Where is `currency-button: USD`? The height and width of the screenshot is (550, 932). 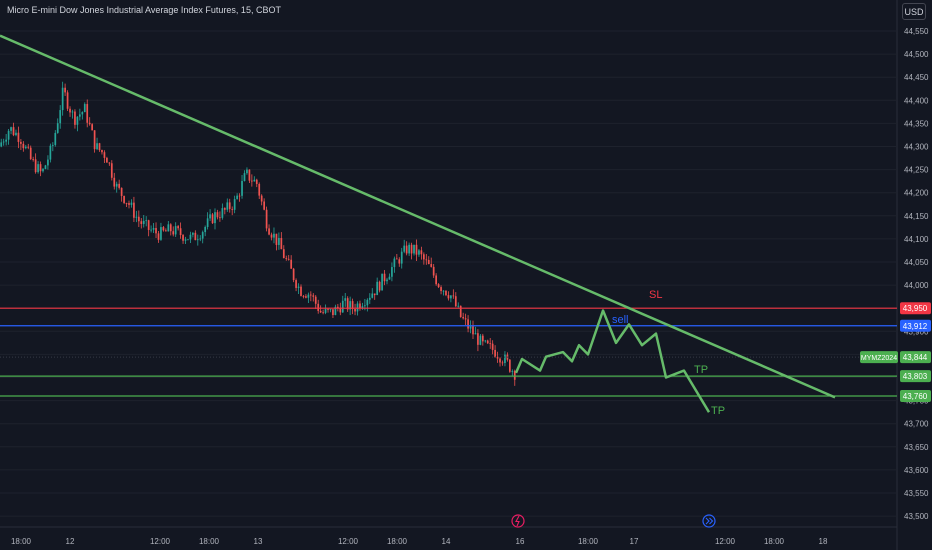
currency-button: USD is located at coordinates (914, 11).